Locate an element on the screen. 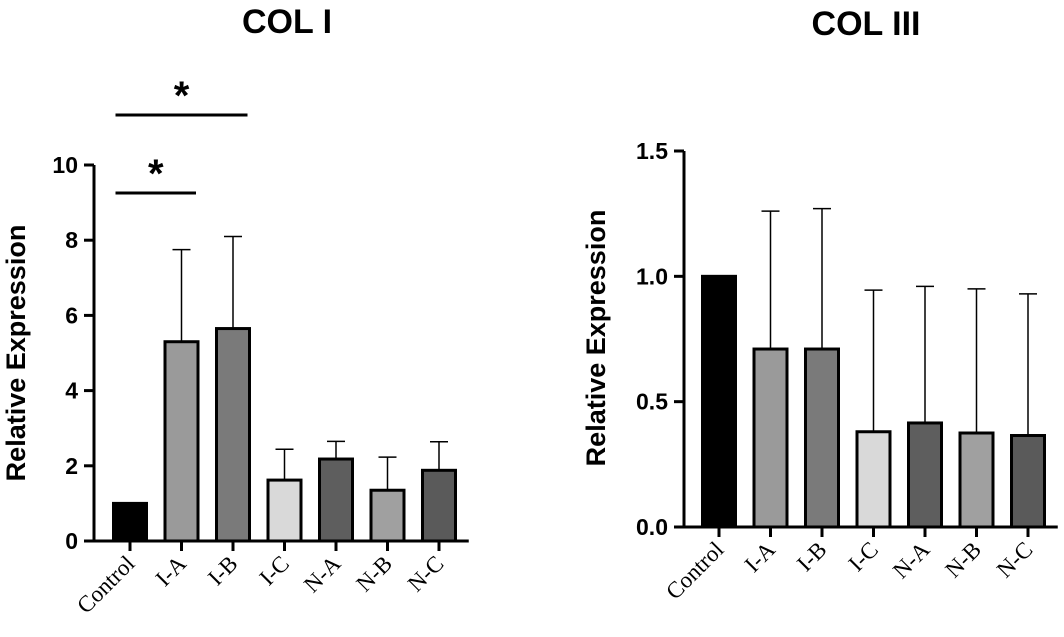 This screenshot has width=1064, height=637. y-tick-label: 0.0 is located at coordinates (652, 527).